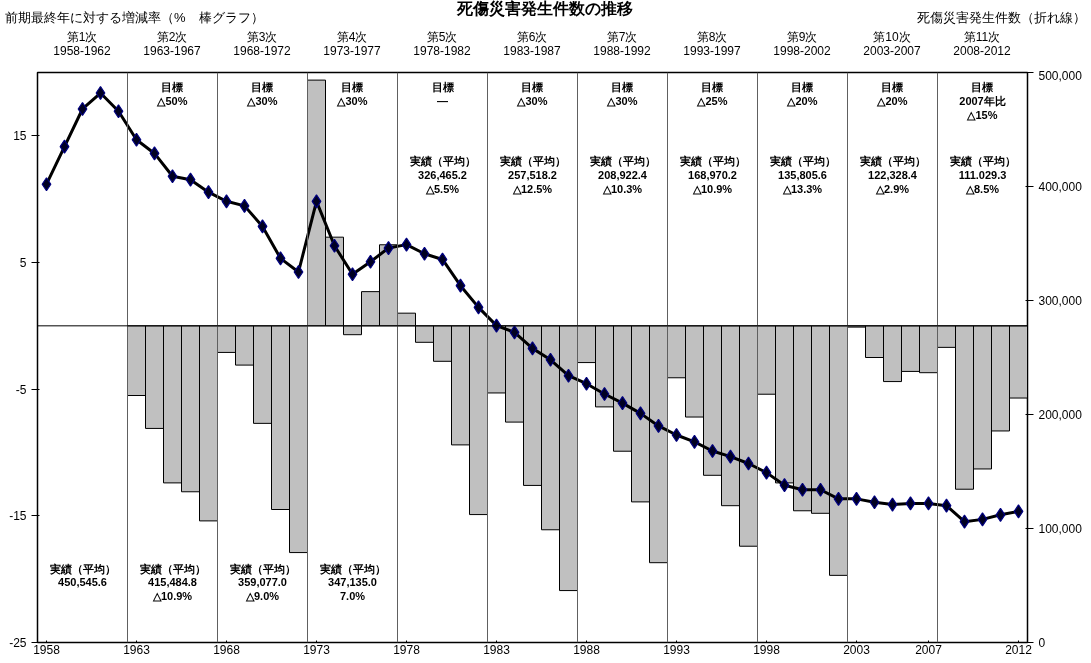 Image resolution: width=1091 pixels, height=663 pixels. Describe the element at coordinates (1019, 649) in the screenshot. I see `x-tick-label: 2012` at that location.